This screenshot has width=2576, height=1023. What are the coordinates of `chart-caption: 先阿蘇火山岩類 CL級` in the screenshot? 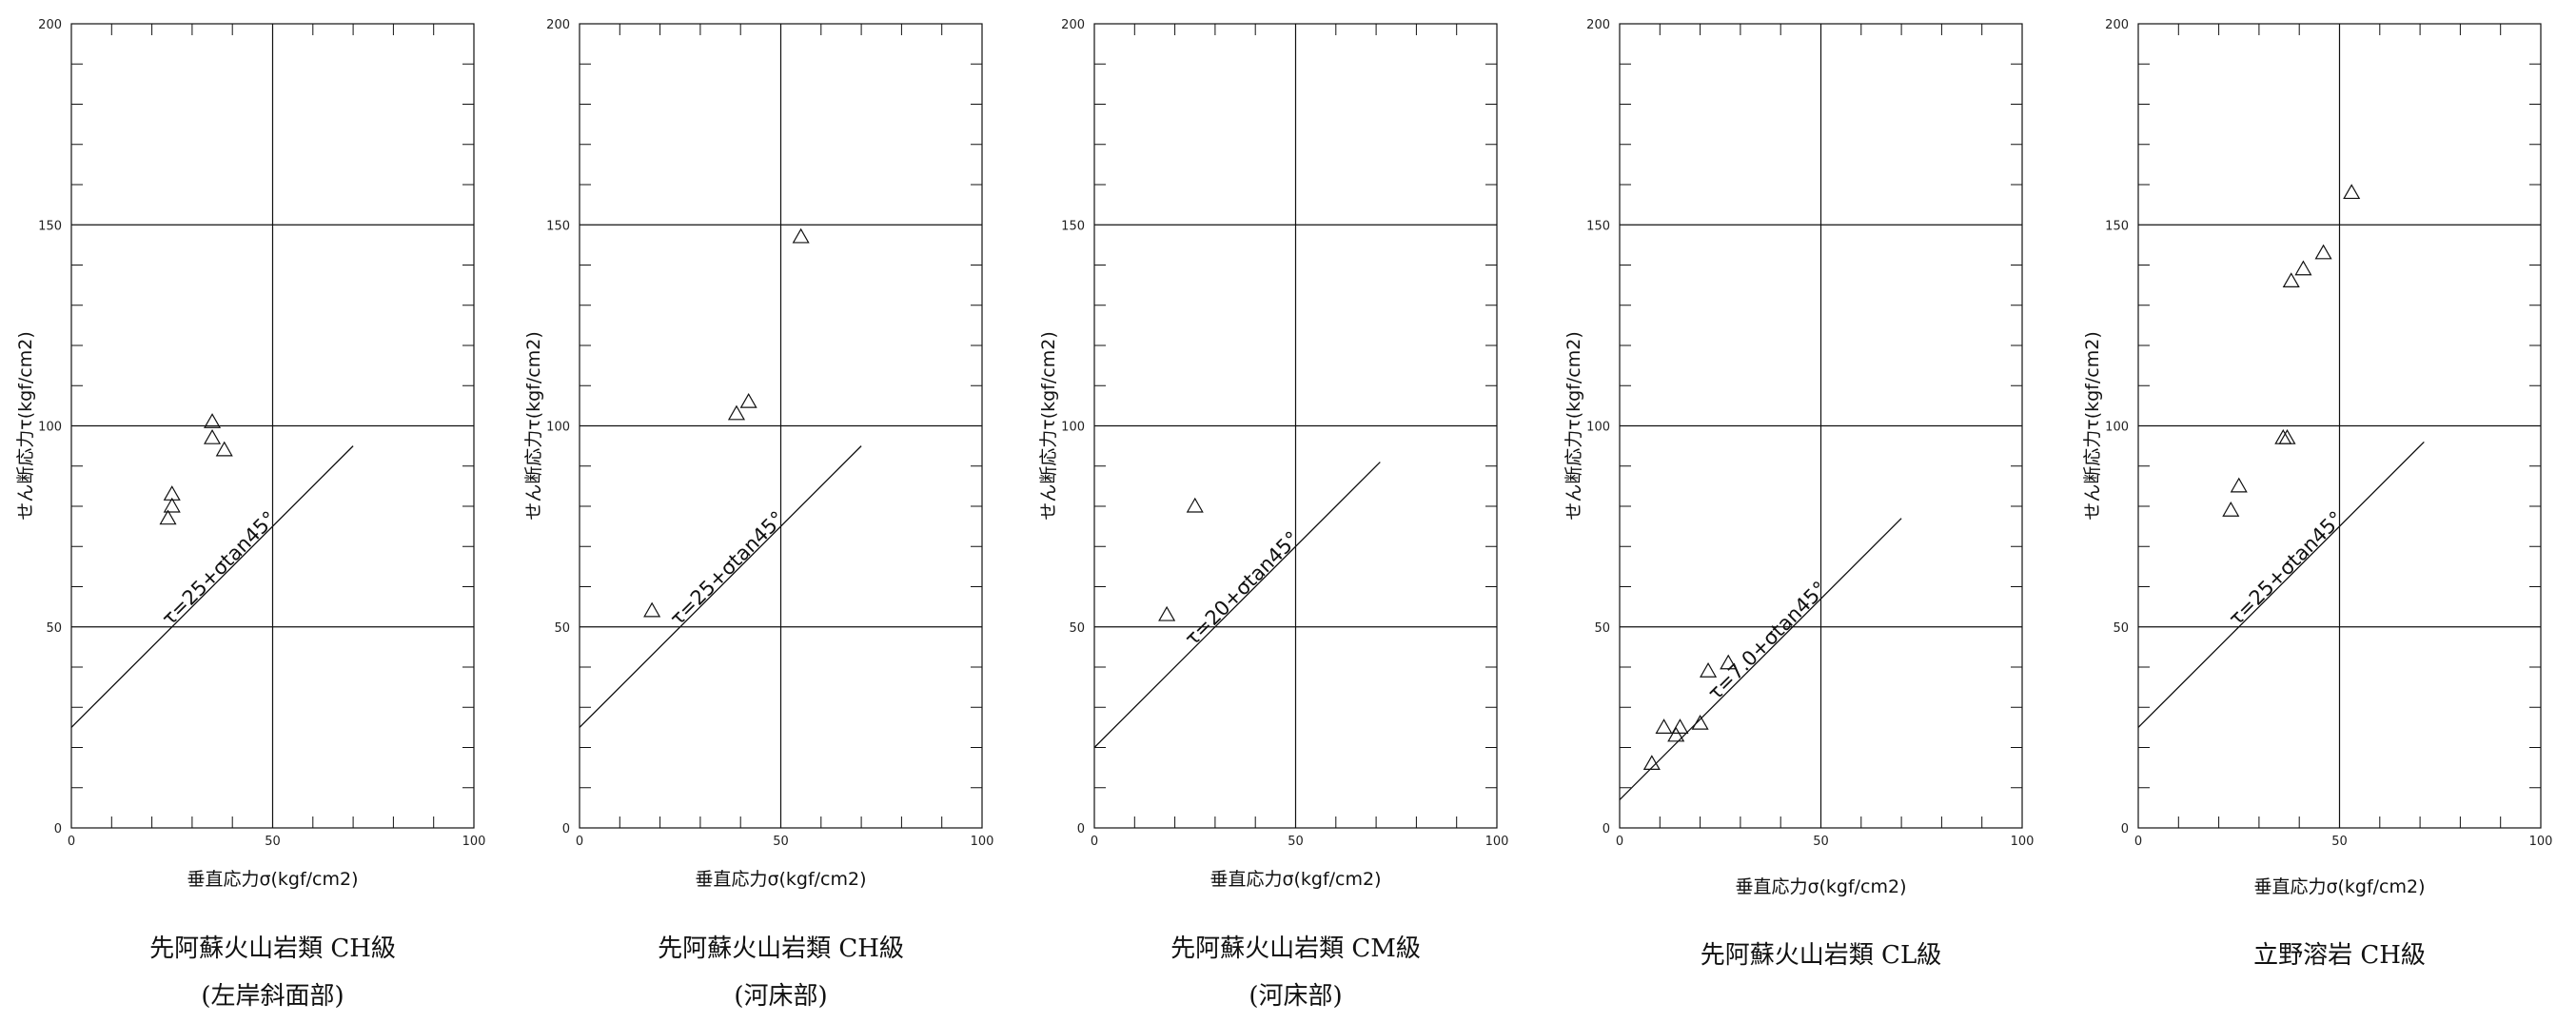 It's located at (1821, 955).